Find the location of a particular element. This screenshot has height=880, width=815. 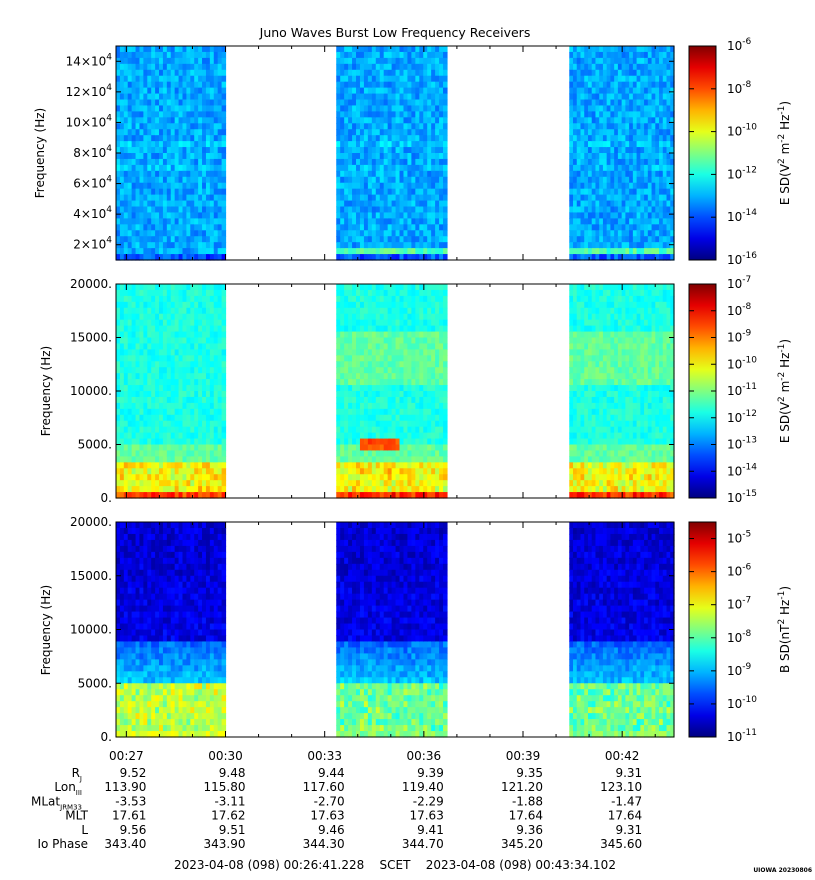

y-tick-label: 14×104 is located at coordinates (89, 60).